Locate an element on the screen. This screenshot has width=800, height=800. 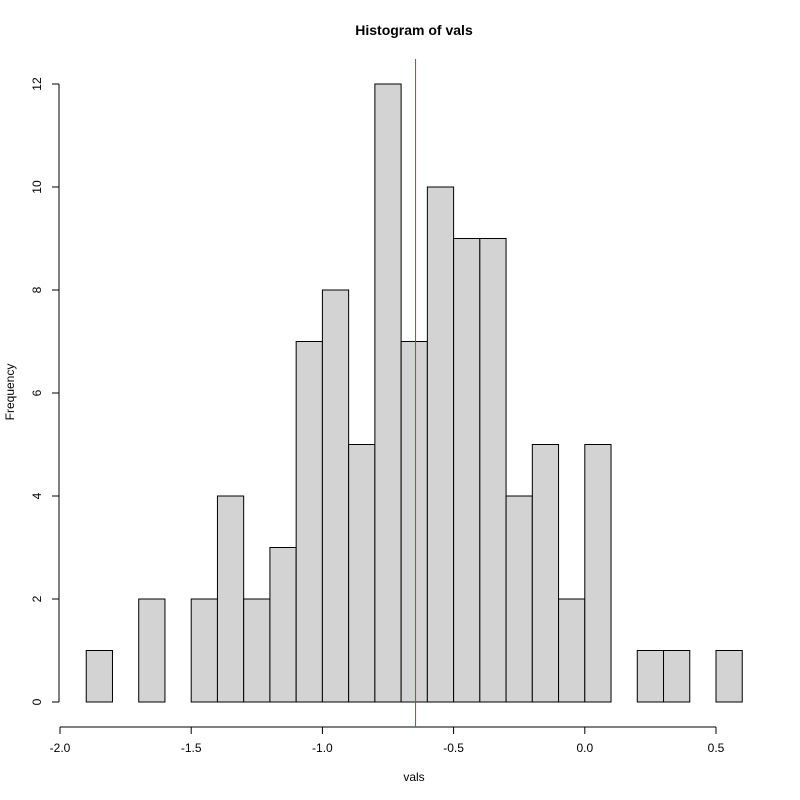
y-axis-label: Frequency is located at coordinates (10, 392).